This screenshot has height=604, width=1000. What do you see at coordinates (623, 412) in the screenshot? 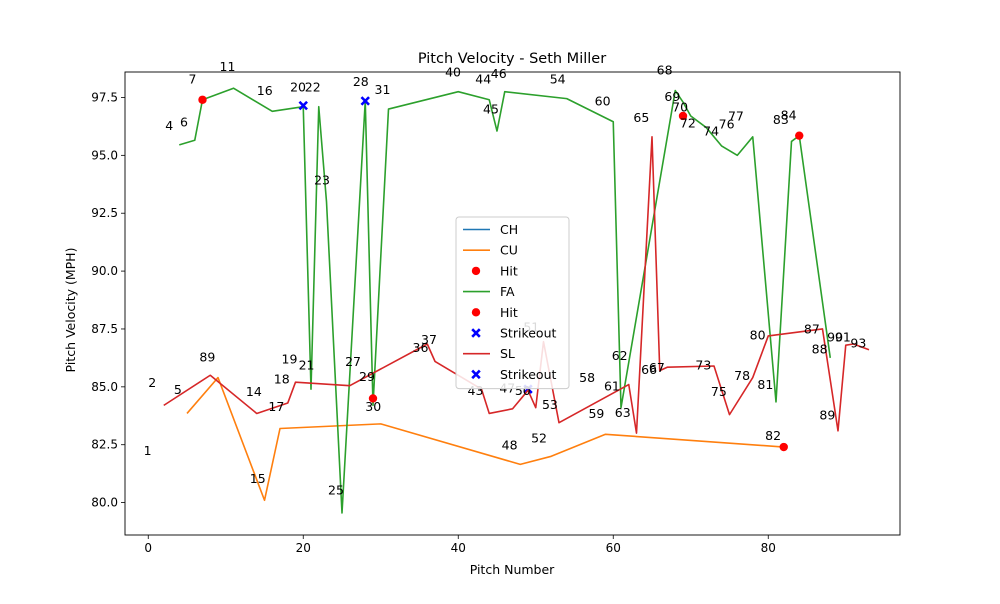
I see `pitch-number-label: 63` at bounding box center [623, 412].